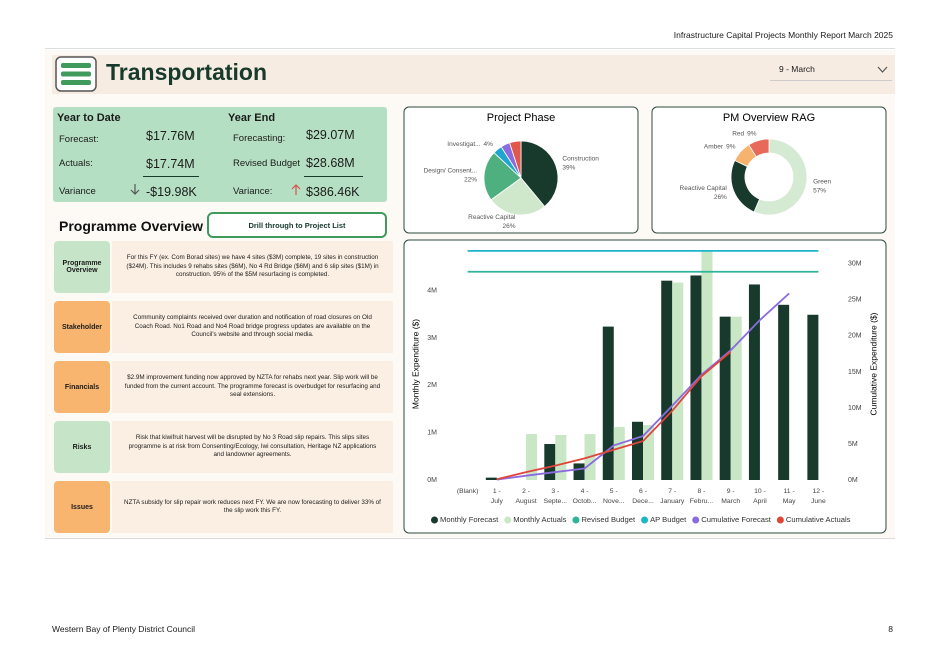 Image resolution: width=938 pixels, height=664 pixels. What do you see at coordinates (220, 154) in the screenshot?
I see `kpi-box` at bounding box center [220, 154].